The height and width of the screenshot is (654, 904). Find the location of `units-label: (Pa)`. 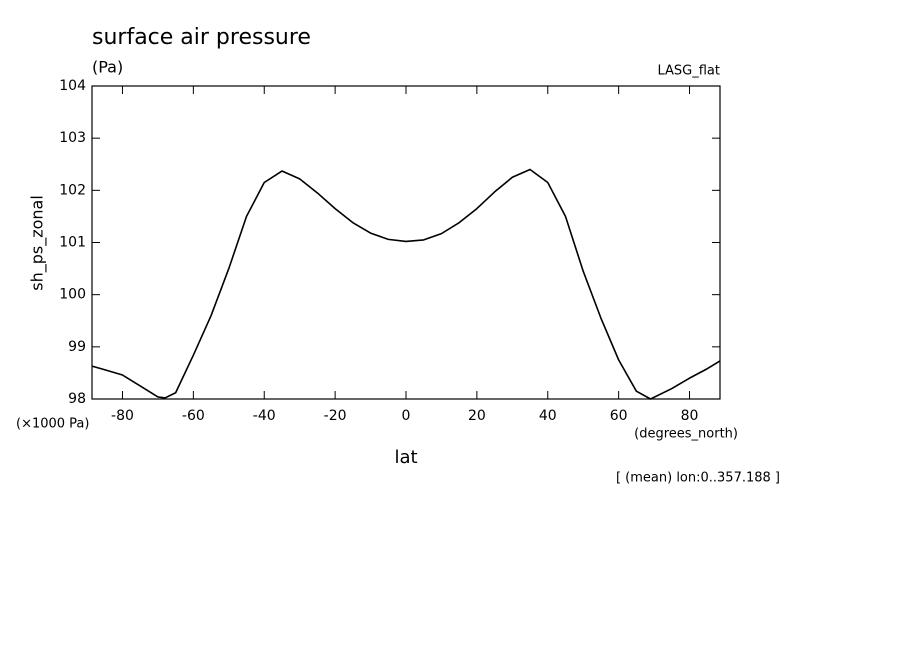

units-label: (Pa) is located at coordinates (107, 67).